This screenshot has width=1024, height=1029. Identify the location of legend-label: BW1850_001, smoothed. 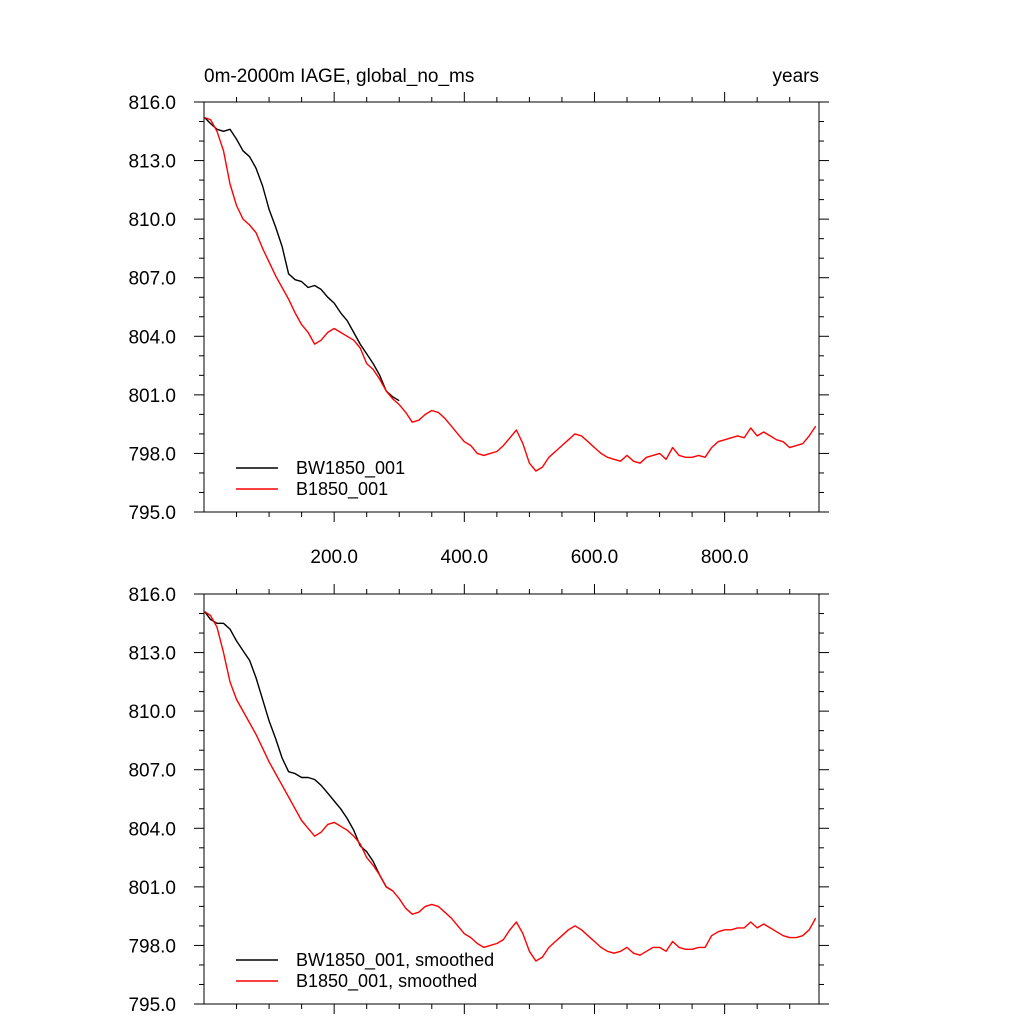
(395, 960).